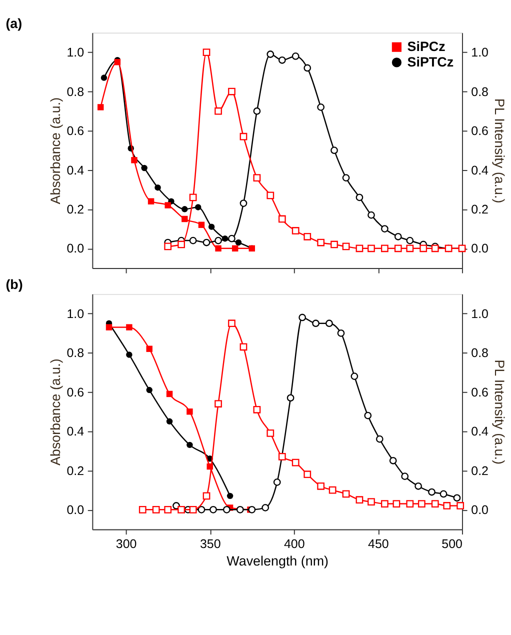  What do you see at coordinates (14, 284) in the screenshot?
I see `chart-title: (b)` at bounding box center [14, 284].